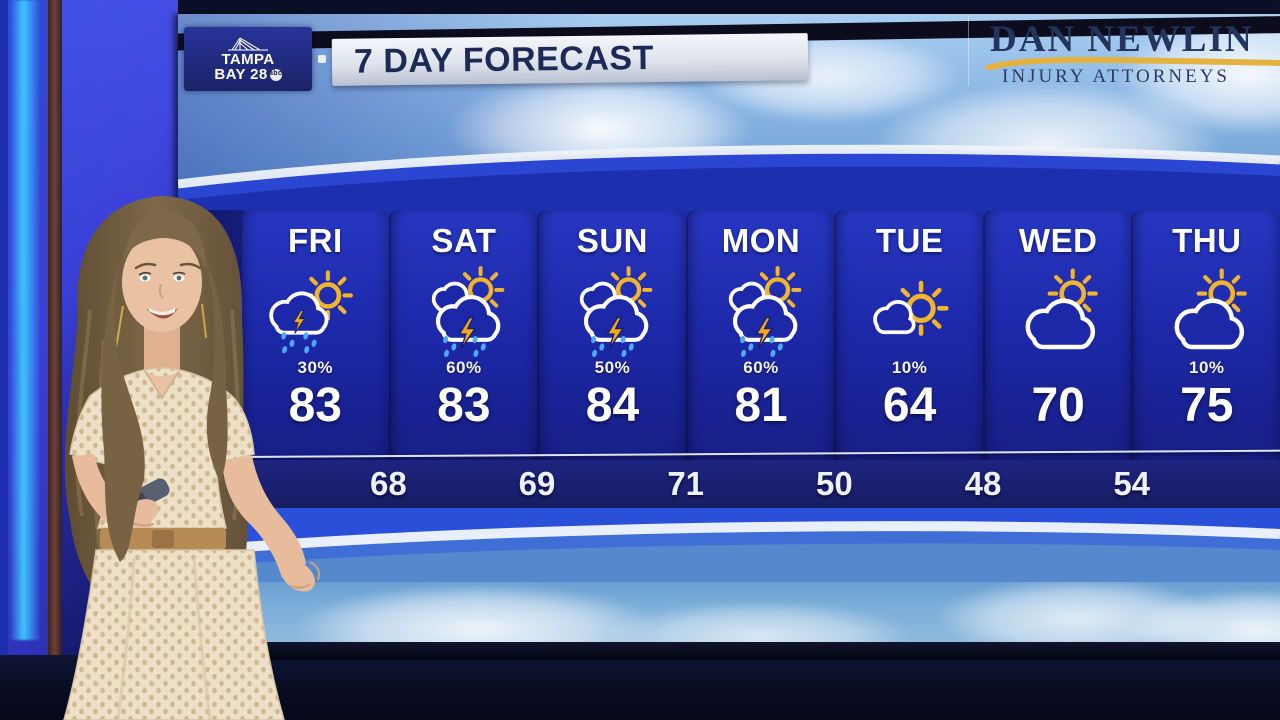 The width and height of the screenshot is (1280, 720). Describe the element at coordinates (162, 313) in the screenshot. I see `presenter-mouth` at that location.